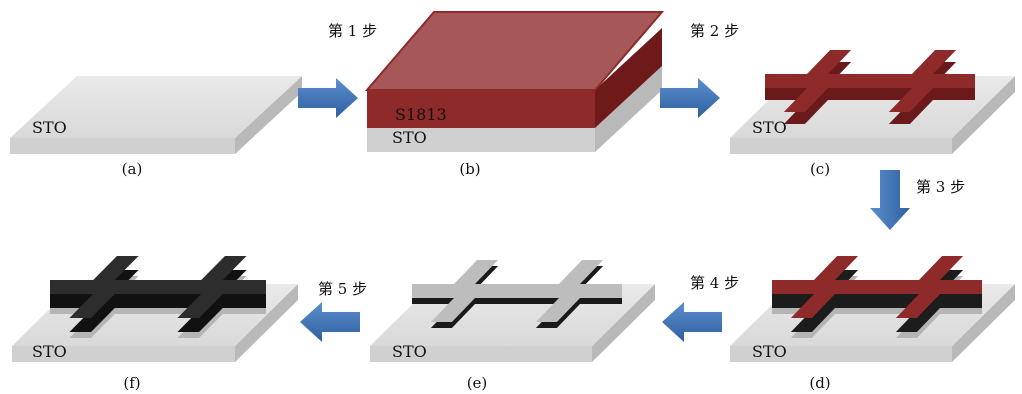 This screenshot has height=394, width=1022. I want to click on panel-d: STO (d), so click(872, 324).